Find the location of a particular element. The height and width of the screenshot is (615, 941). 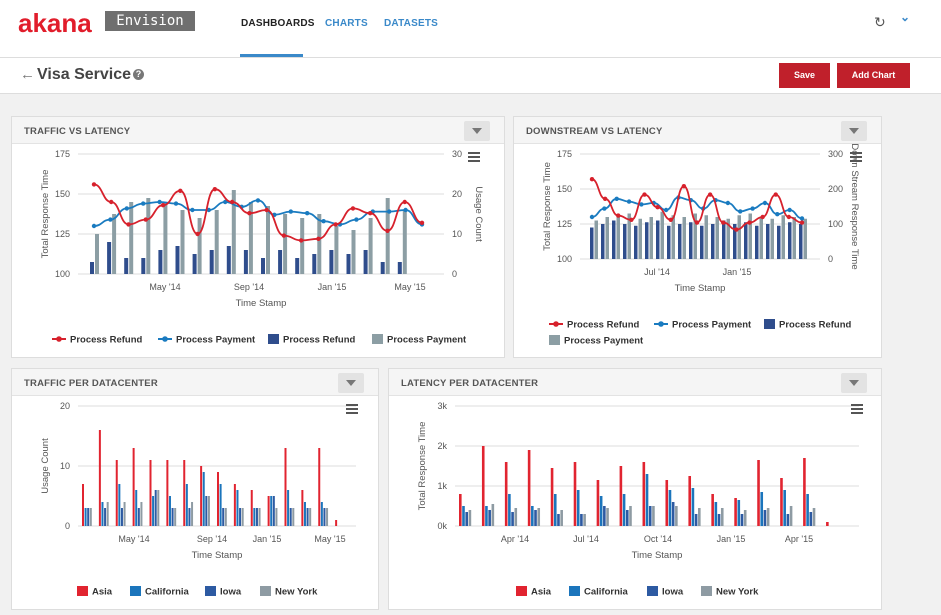

add-chart-button: Add Chart is located at coordinates (873, 75).